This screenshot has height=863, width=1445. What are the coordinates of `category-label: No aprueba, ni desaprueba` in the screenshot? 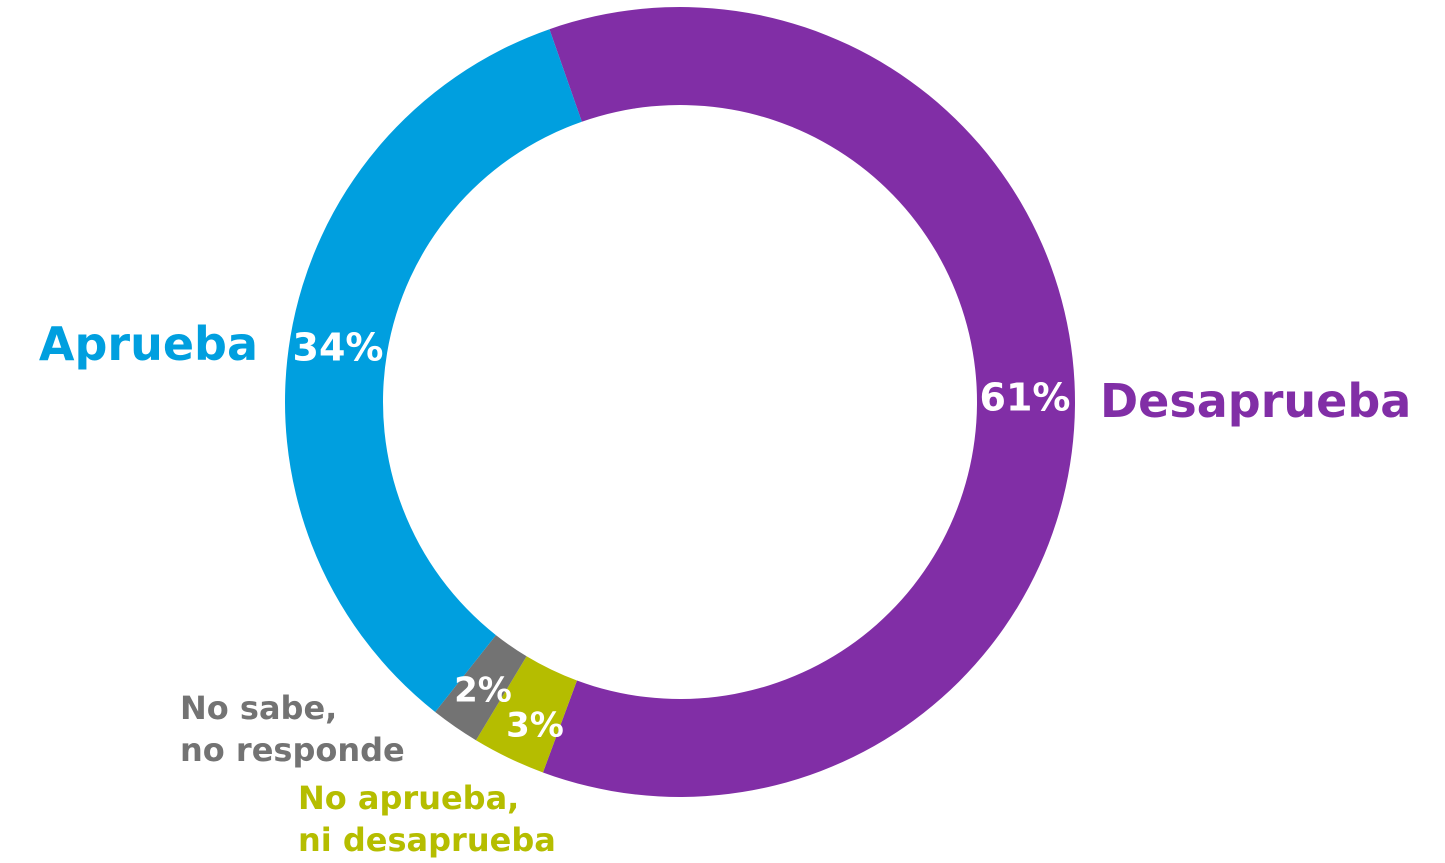 It's located at (427, 819).